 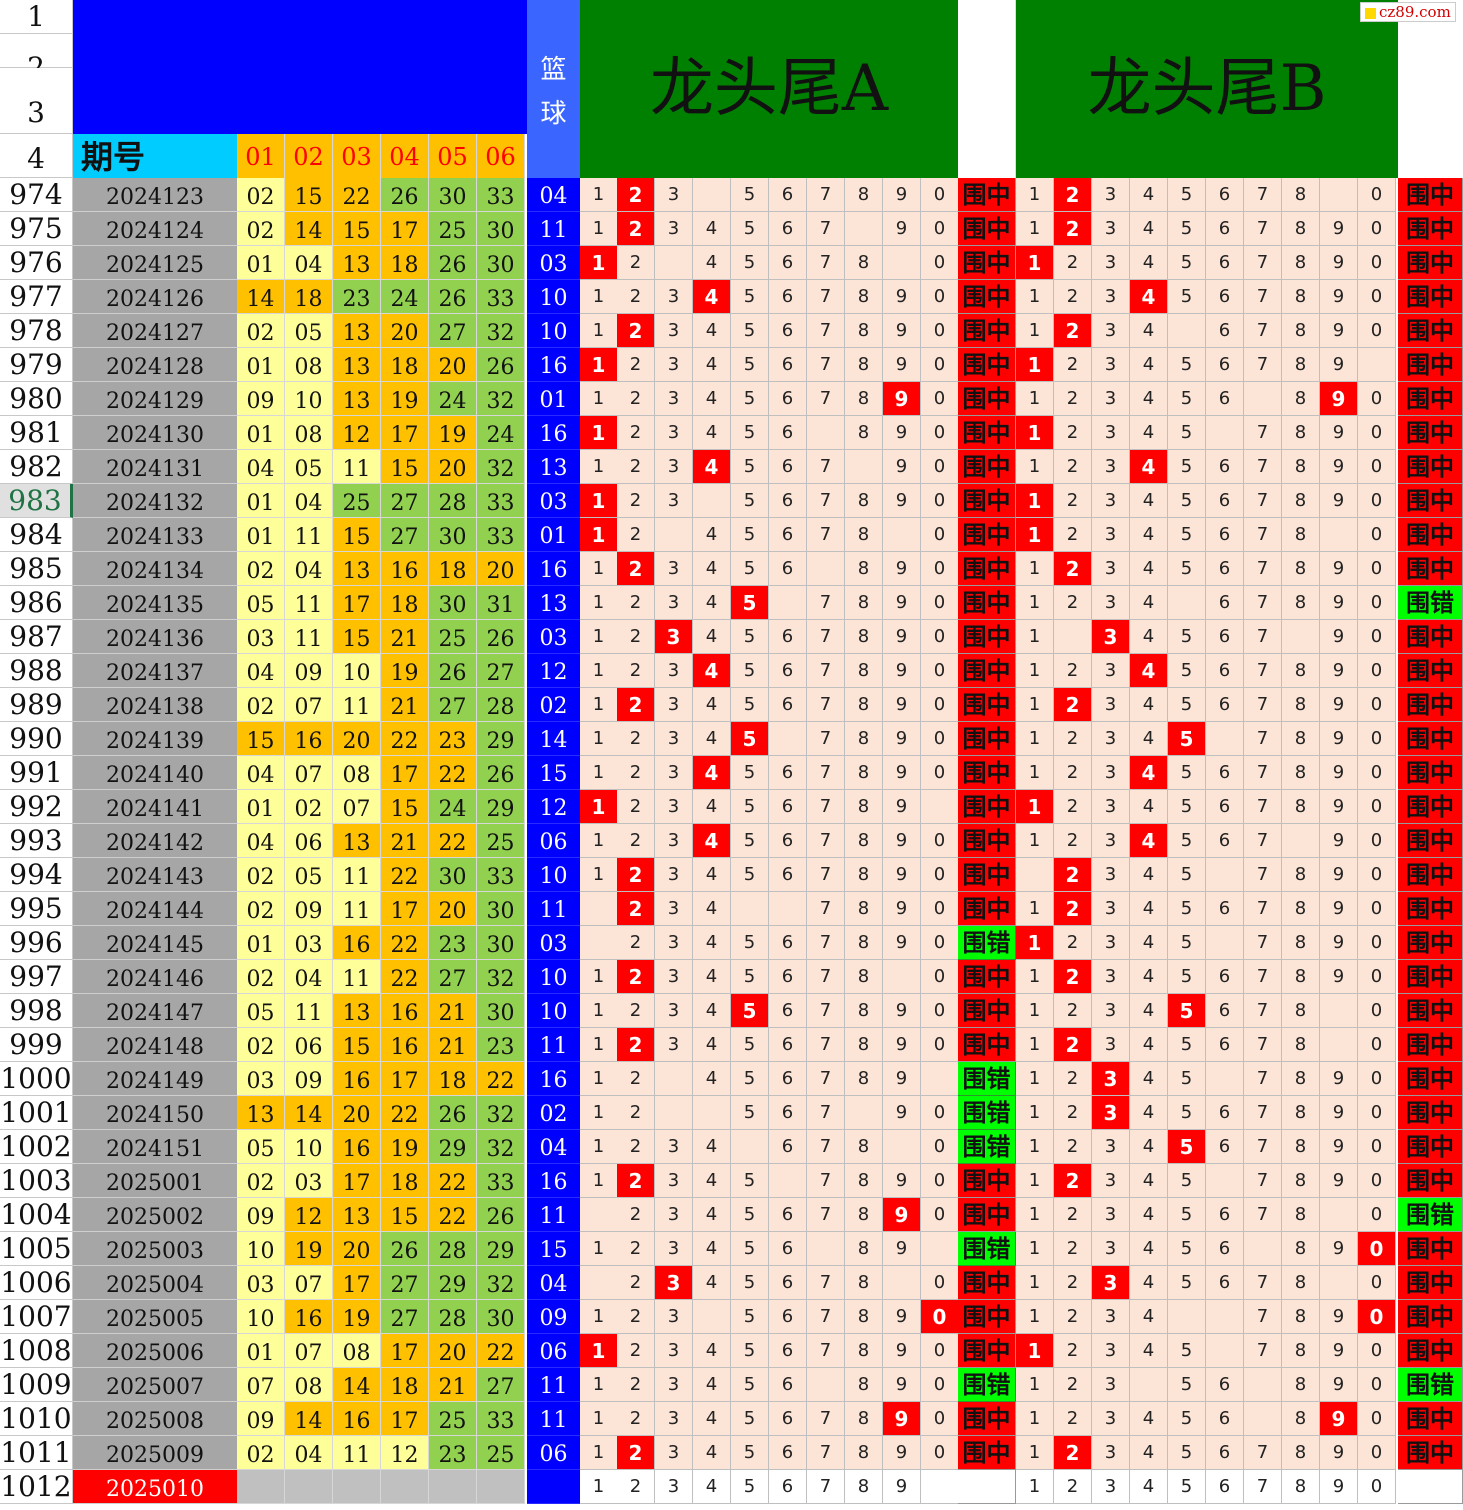 What do you see at coordinates (1187, 433) in the screenshot?
I see `digit-cell-b: 5` at bounding box center [1187, 433].